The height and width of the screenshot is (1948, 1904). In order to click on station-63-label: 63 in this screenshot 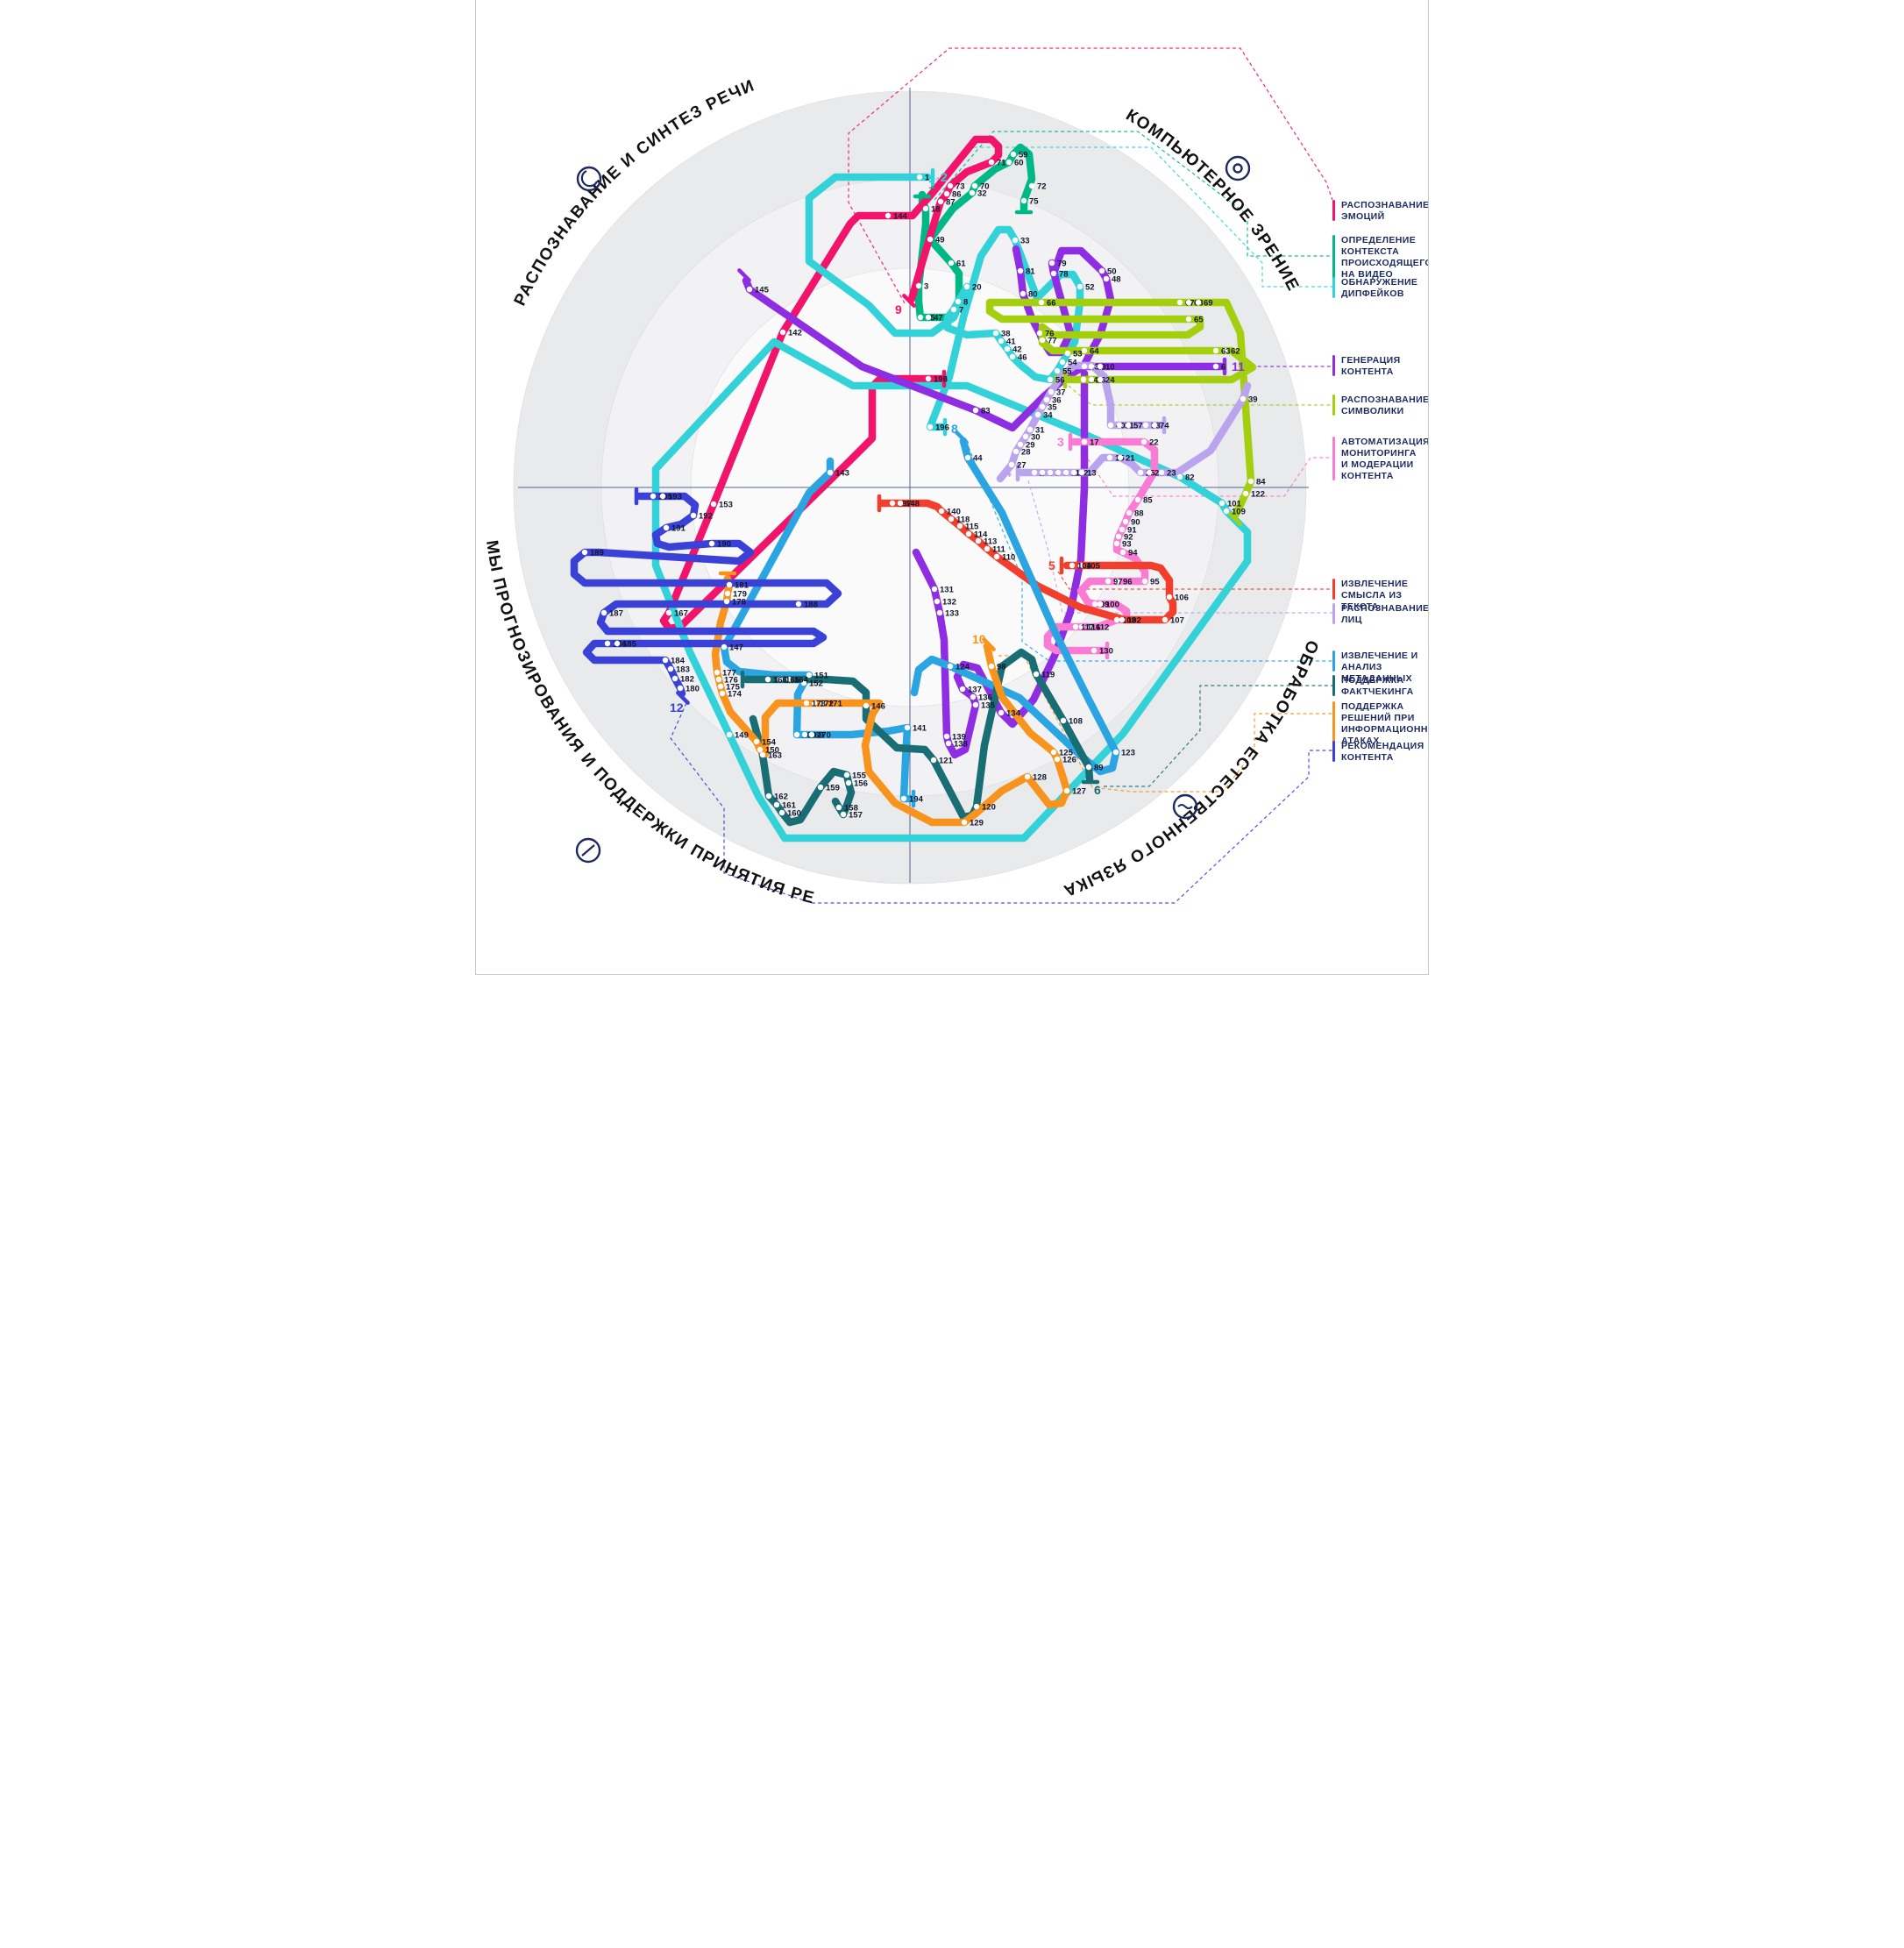, I will do `click(1226, 352)`.